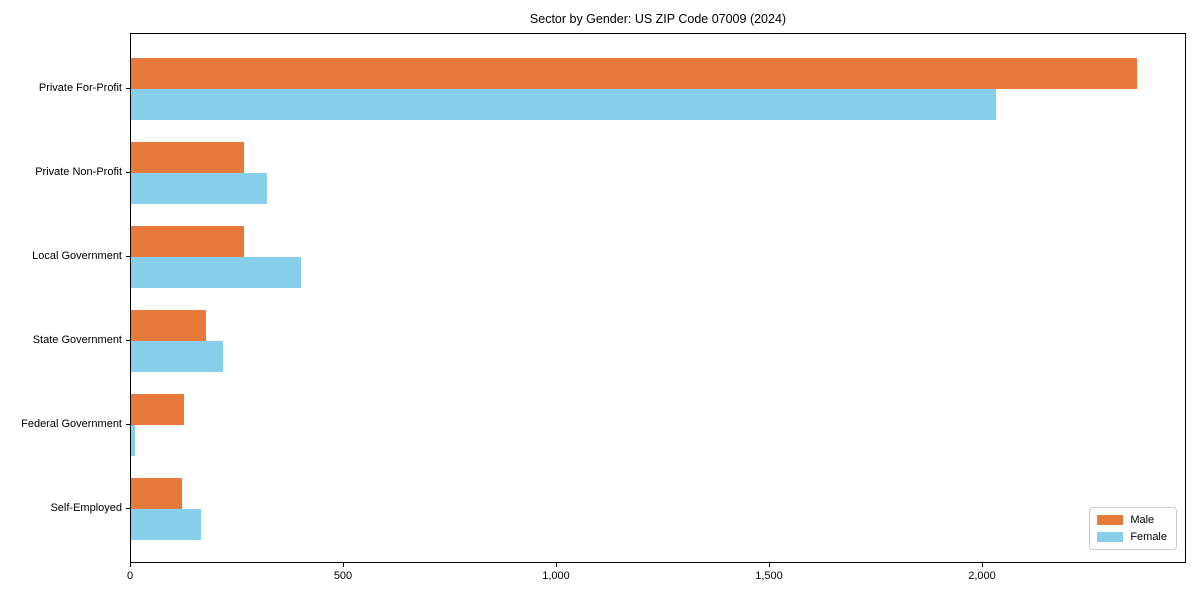 Image resolution: width=1200 pixels, height=600 pixels. I want to click on x-axis-tick-500: 500, so click(343, 576).